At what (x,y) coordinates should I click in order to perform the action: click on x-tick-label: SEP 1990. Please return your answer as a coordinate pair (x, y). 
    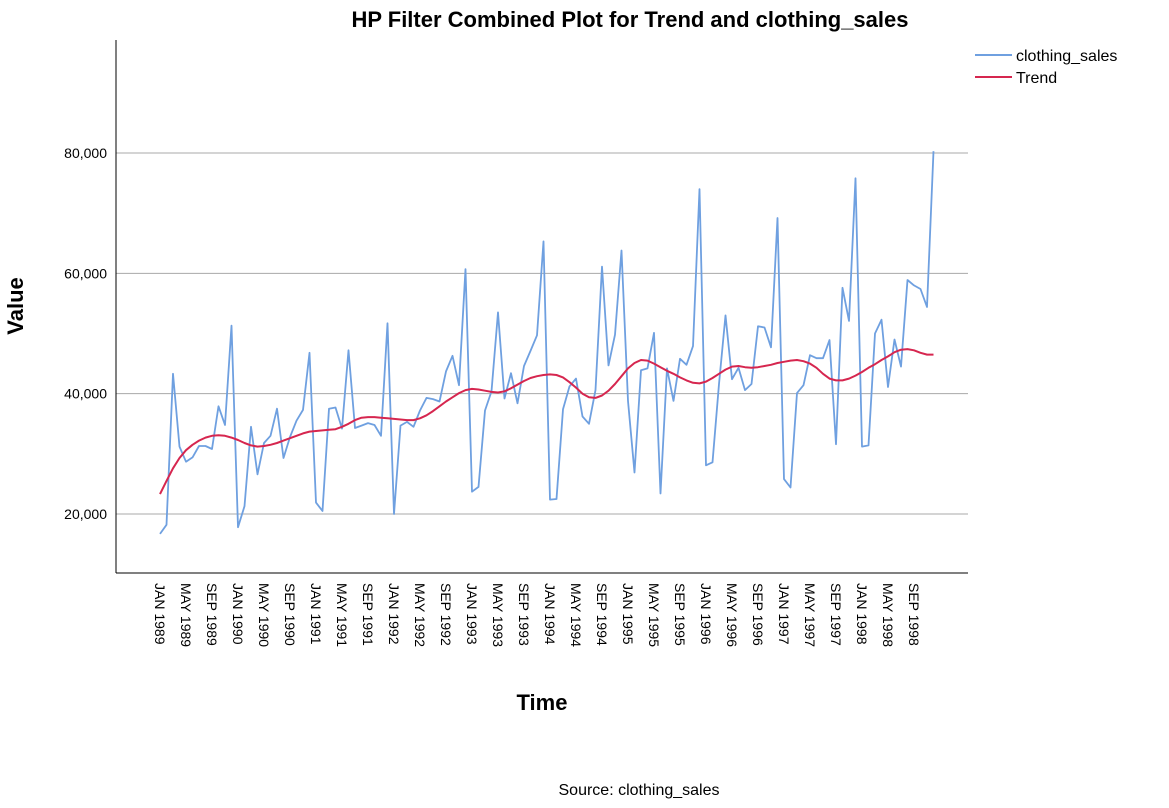
    Looking at the image, I should click on (290, 614).